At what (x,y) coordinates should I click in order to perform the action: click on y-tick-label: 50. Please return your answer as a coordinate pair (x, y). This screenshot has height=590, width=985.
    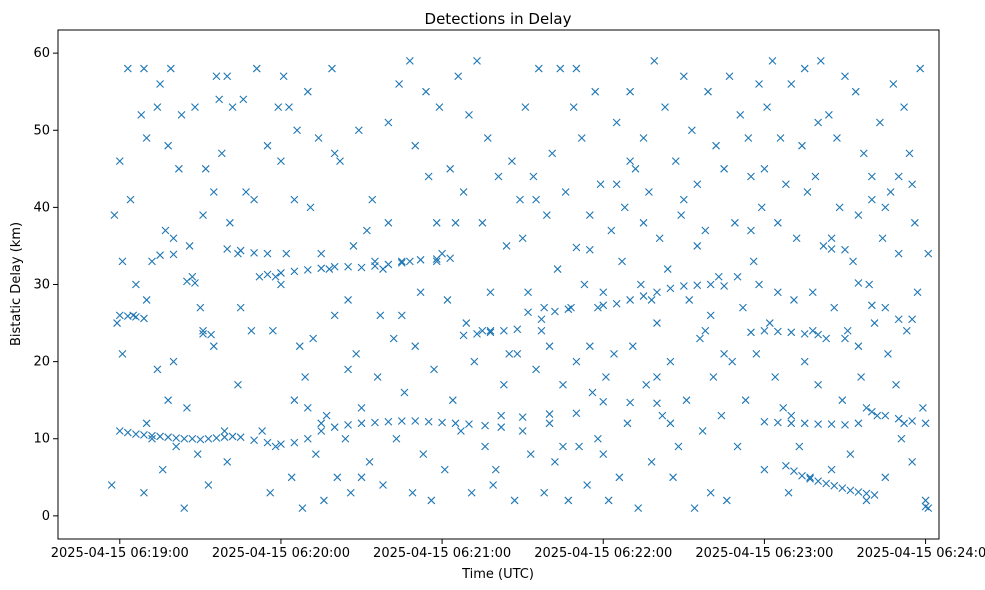
    Looking at the image, I should click on (41, 130).